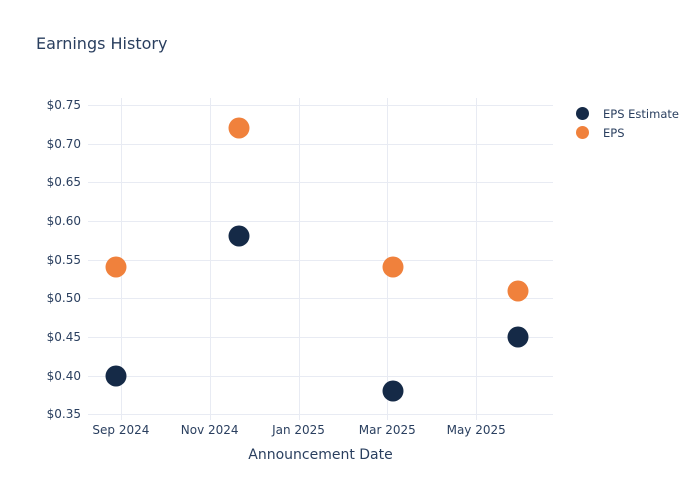 The image size is (700, 500). Describe the element at coordinates (641, 113) in the screenshot. I see `legend-label-eps-estimate: EPS Estimate` at that location.